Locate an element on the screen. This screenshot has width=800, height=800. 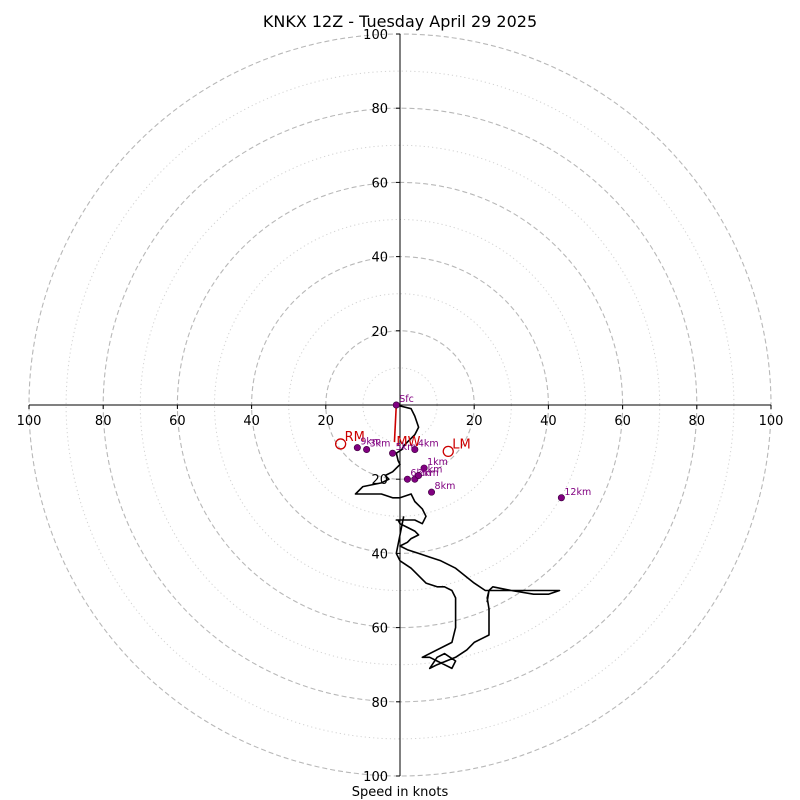
height-label: 1km is located at coordinates (437, 462).